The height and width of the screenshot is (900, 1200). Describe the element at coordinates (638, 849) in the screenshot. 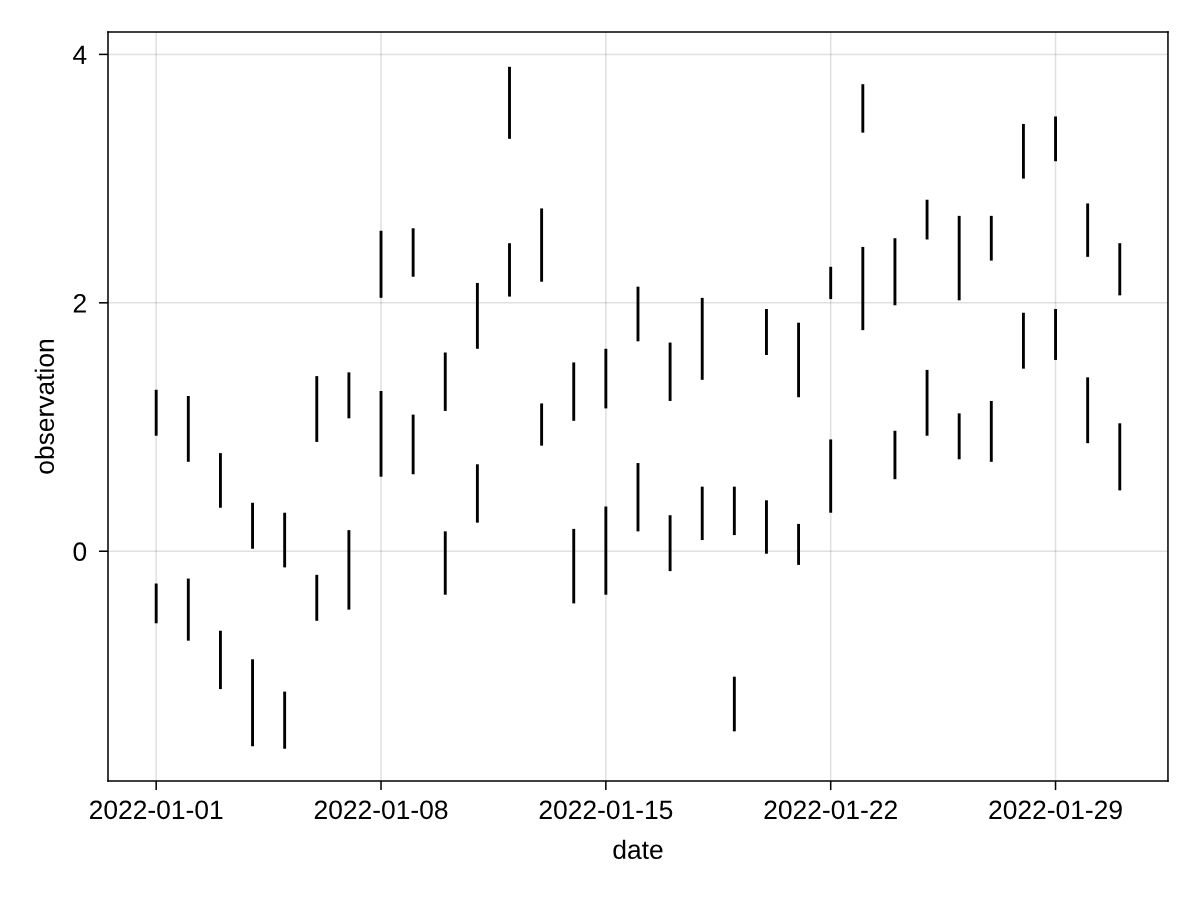

I see `x-axis-title: date` at that location.